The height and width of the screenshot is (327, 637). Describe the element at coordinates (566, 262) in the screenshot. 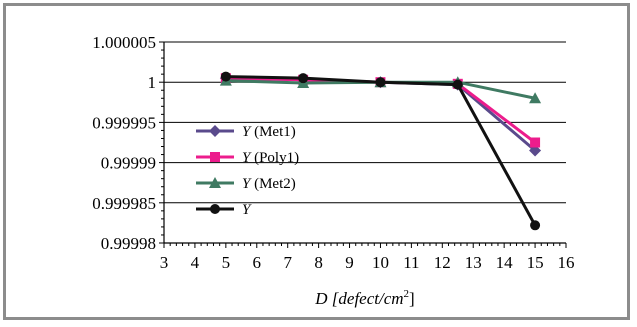

I see `x-tick-label: 16` at that location.